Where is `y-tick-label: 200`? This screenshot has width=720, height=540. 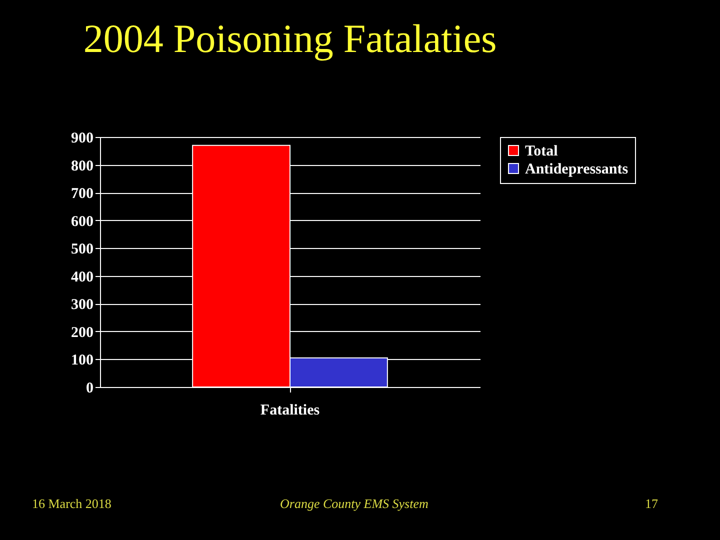
y-tick-label: 200 is located at coordinates (82, 332).